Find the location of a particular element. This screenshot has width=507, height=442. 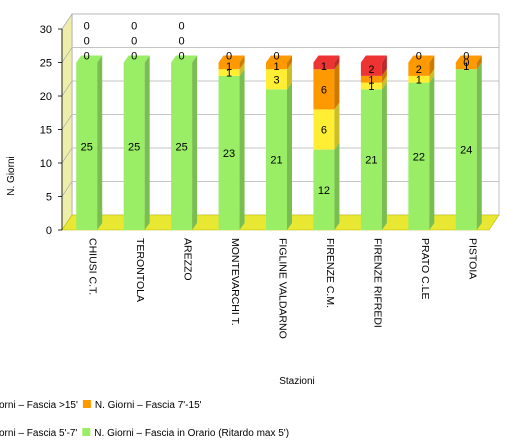

category-label: FIGLINE VALDARNO is located at coordinates (283, 288).